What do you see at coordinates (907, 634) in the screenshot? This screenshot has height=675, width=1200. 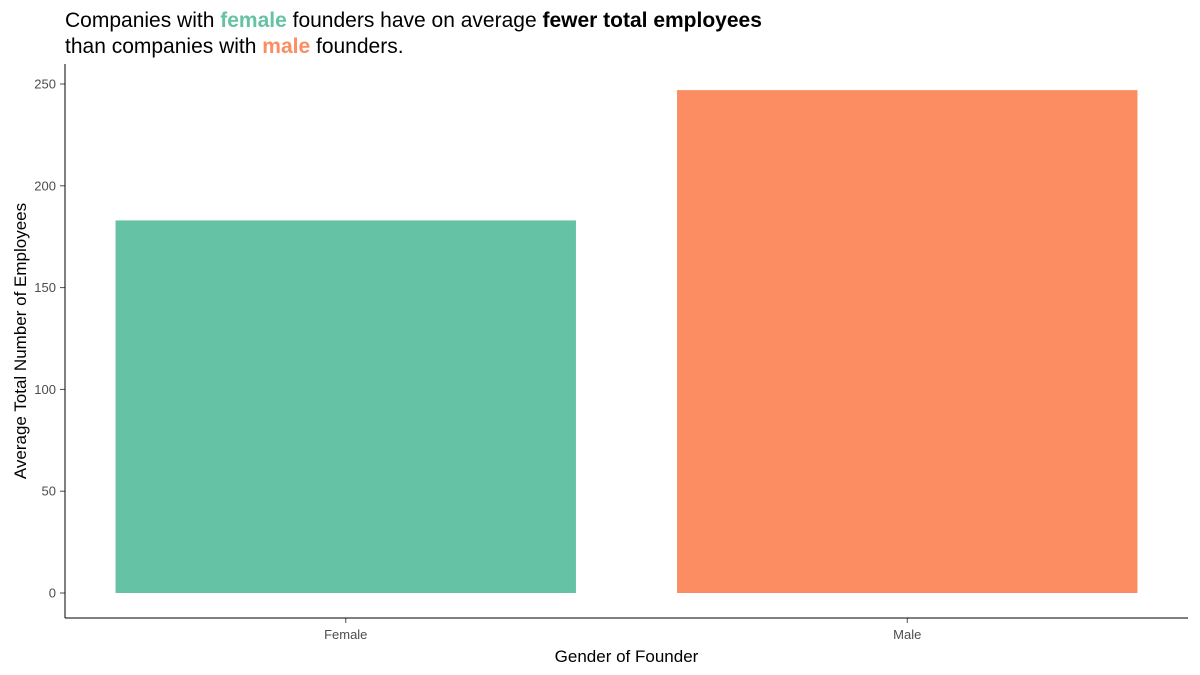 I see `x-tick-label: Male` at bounding box center [907, 634].